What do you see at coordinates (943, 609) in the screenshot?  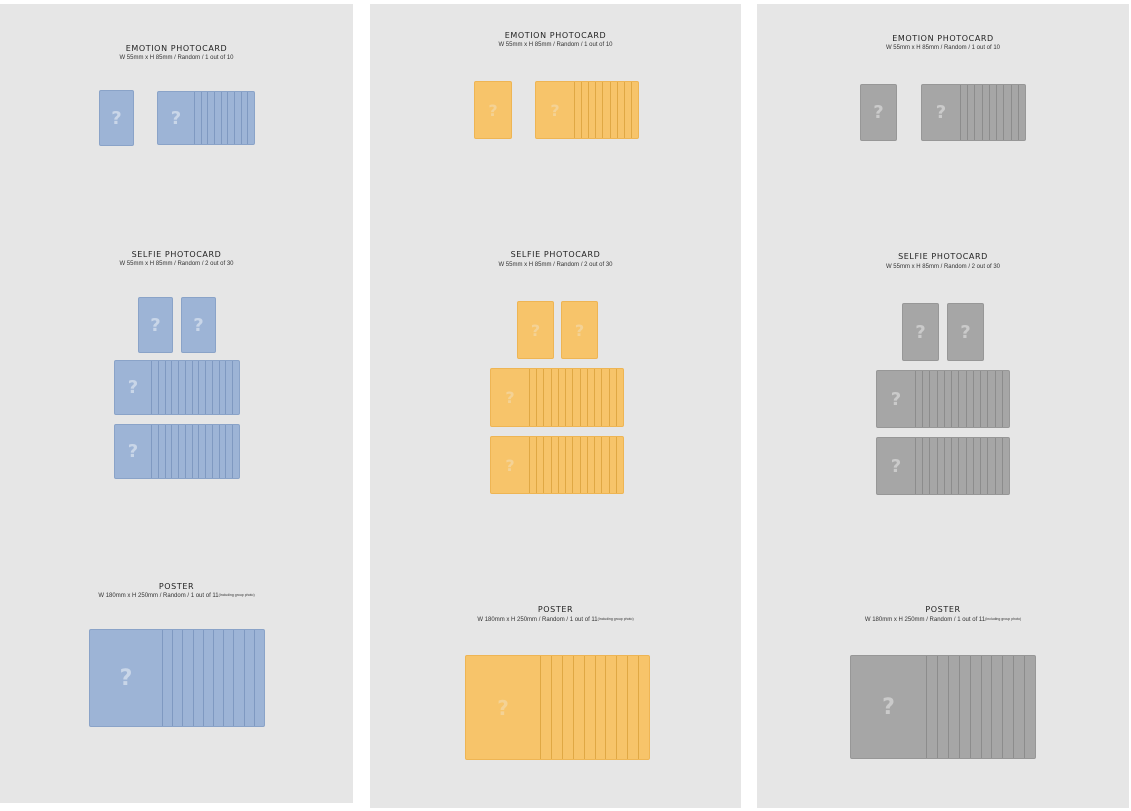 I see `poster-title: POSTER` at bounding box center [943, 609].